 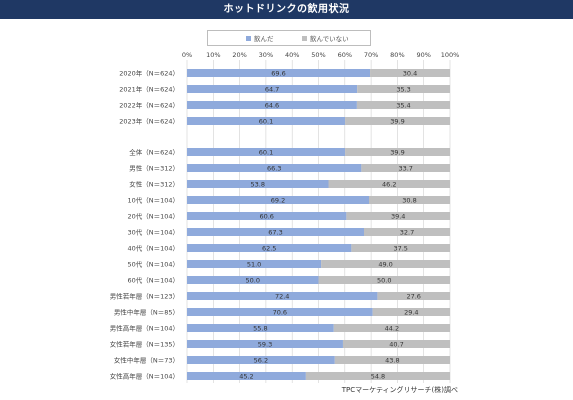 I want to click on category-label: 2020年（N＝624）, so click(x=149, y=72).